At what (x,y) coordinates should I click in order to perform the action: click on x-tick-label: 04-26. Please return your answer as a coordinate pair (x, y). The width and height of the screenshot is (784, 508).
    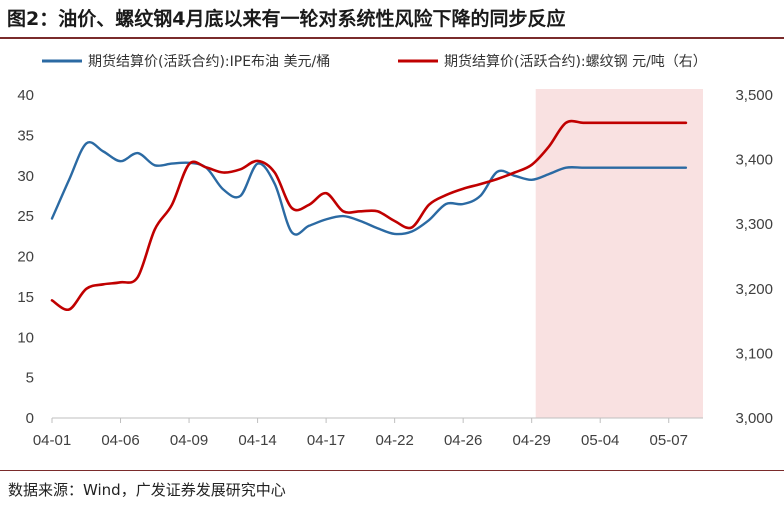
    Looking at the image, I should click on (463, 440).